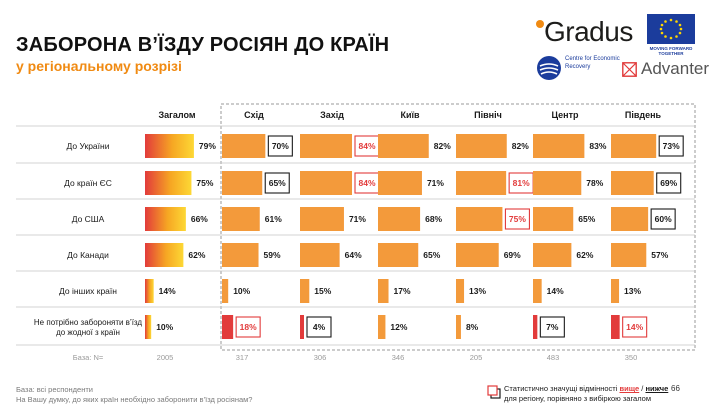 This screenshot has height=415, width=712. I want to click on bar-value-label: 66%, so click(199, 219).